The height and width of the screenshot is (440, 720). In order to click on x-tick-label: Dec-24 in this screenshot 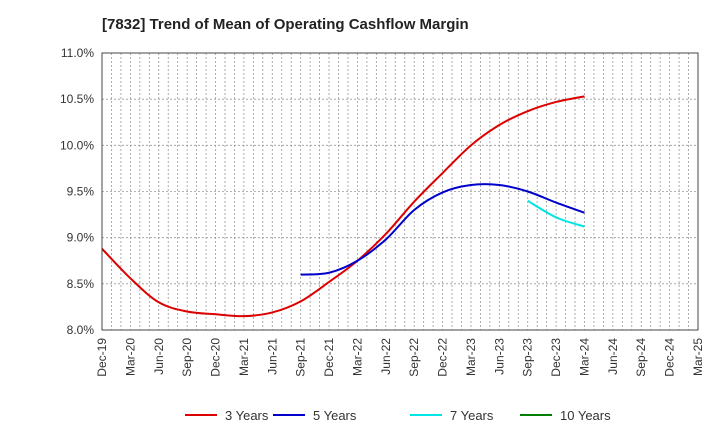, I will do `click(670, 357)`.